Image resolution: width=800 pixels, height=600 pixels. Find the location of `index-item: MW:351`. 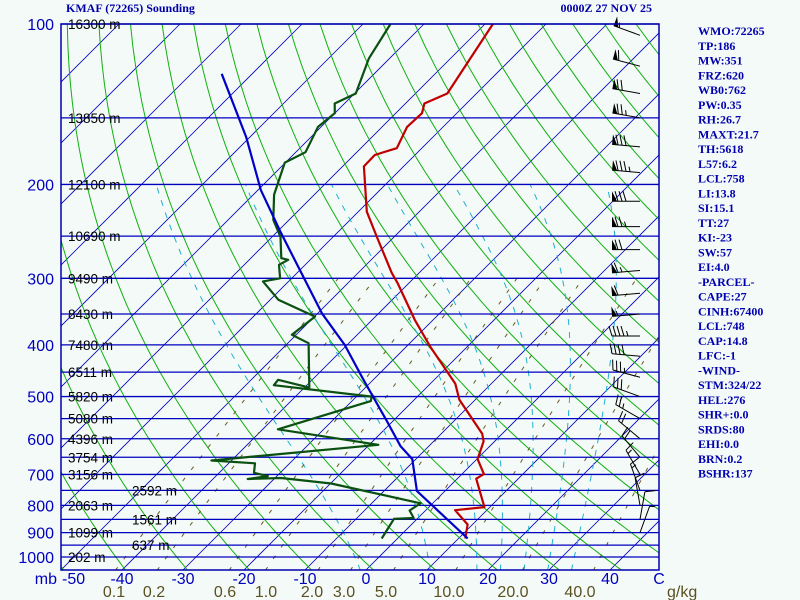

index-item: MW:351 is located at coordinates (720, 61).